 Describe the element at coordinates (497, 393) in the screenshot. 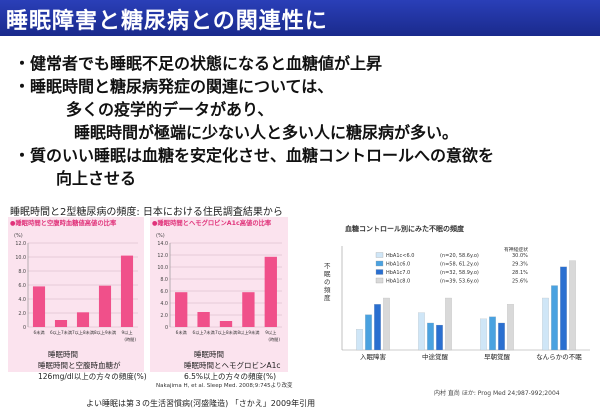

I see `right-chart-citation: 内村 直尚 ほか: Prog Med 24;987-992;2004` at that location.